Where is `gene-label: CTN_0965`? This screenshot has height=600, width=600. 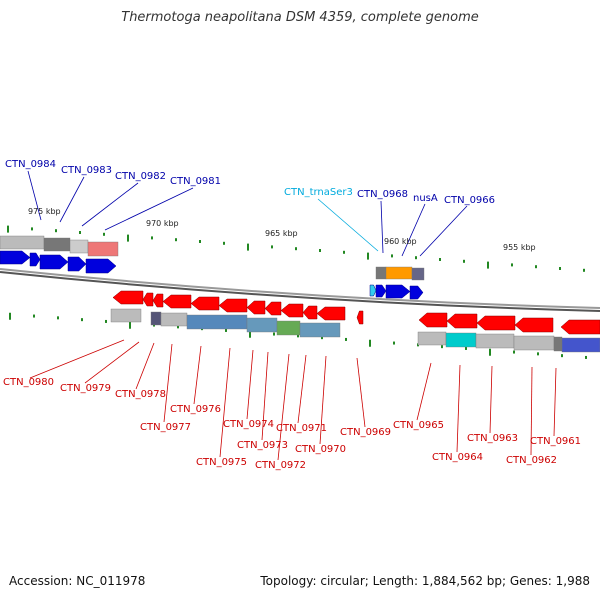 gene-label: CTN_0965 is located at coordinates (418, 425).